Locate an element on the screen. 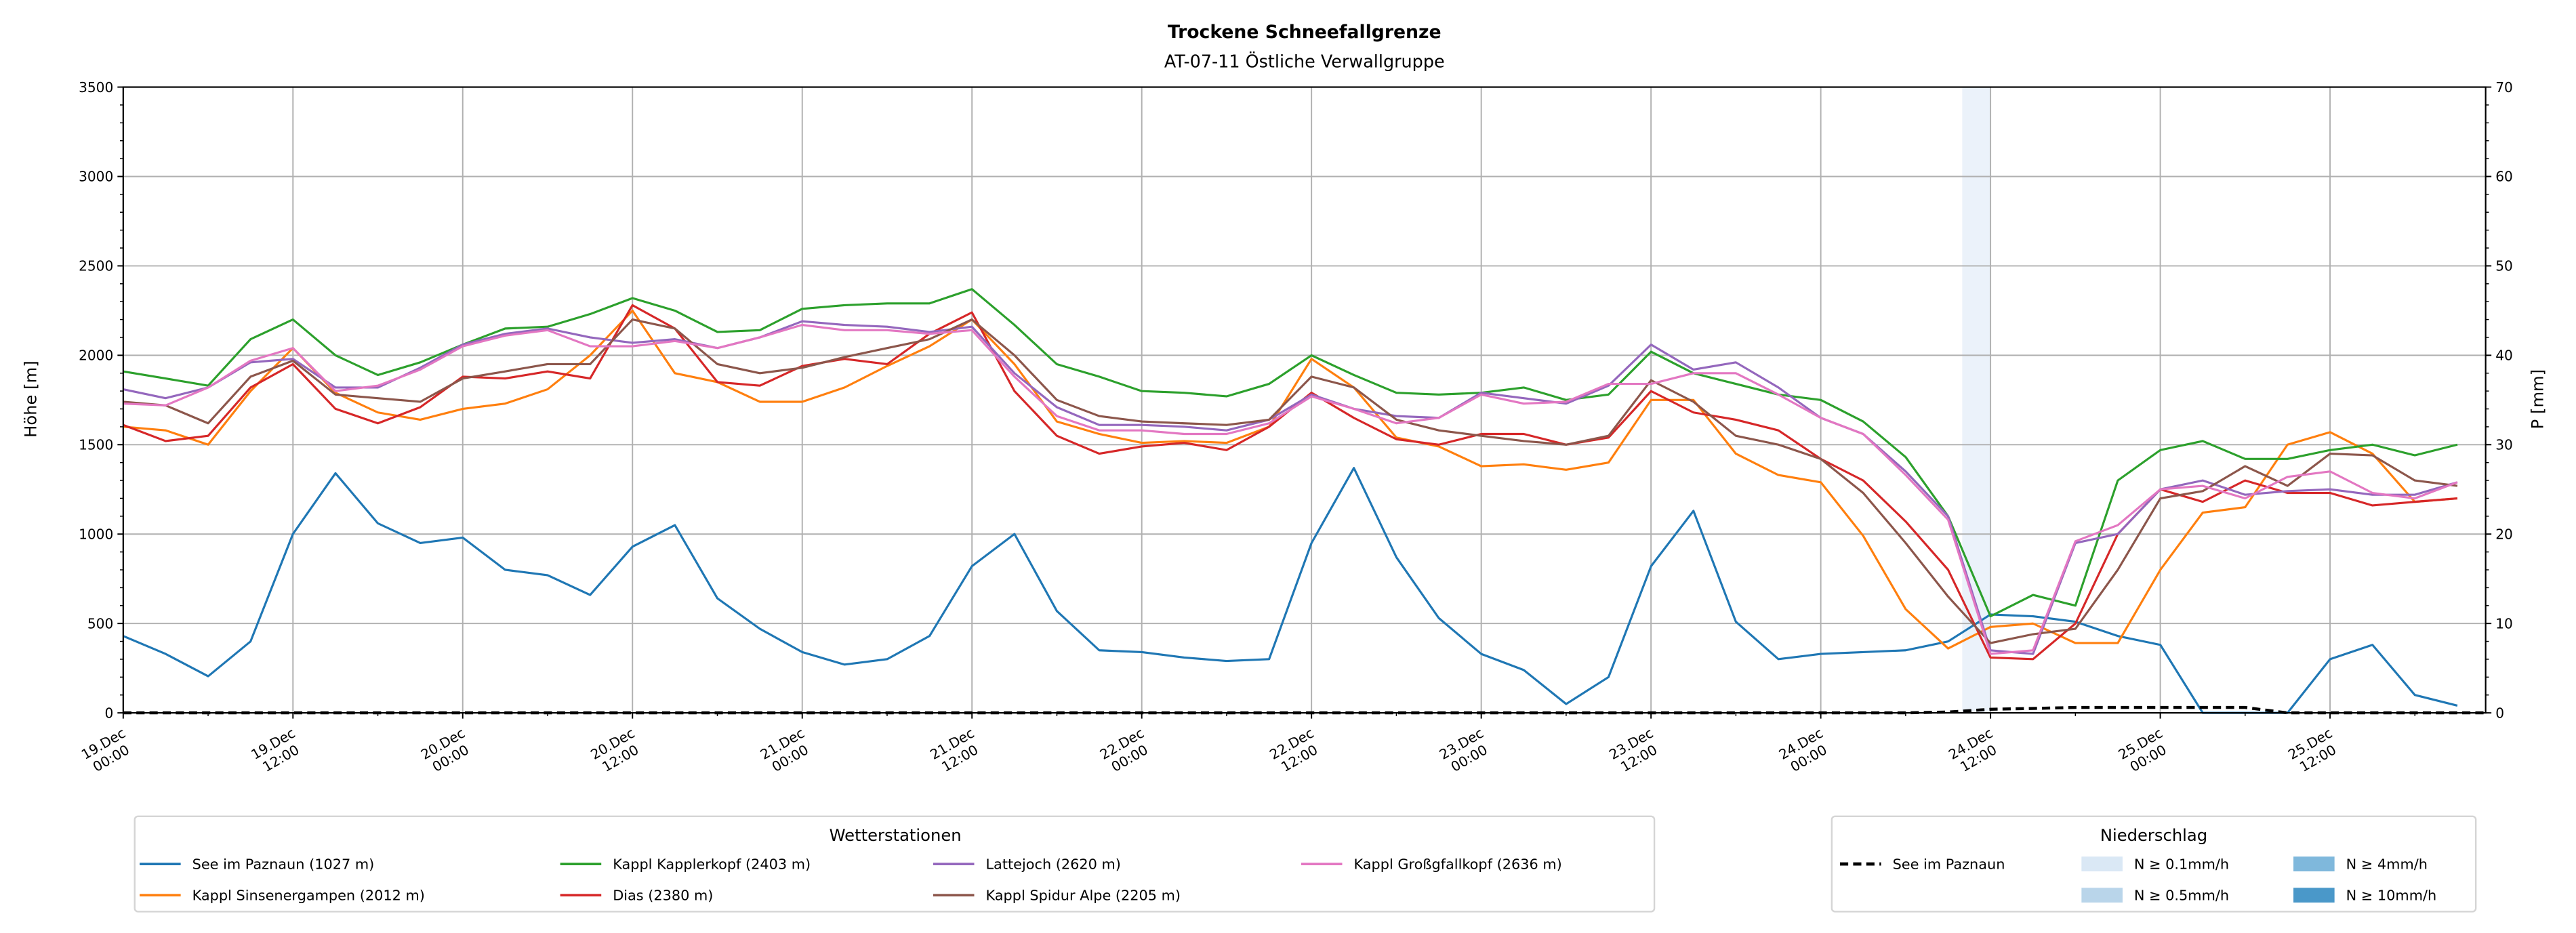 Image resolution: width=2576 pixels, height=933 pixels. precip-intensity-band is located at coordinates (1977, 400).